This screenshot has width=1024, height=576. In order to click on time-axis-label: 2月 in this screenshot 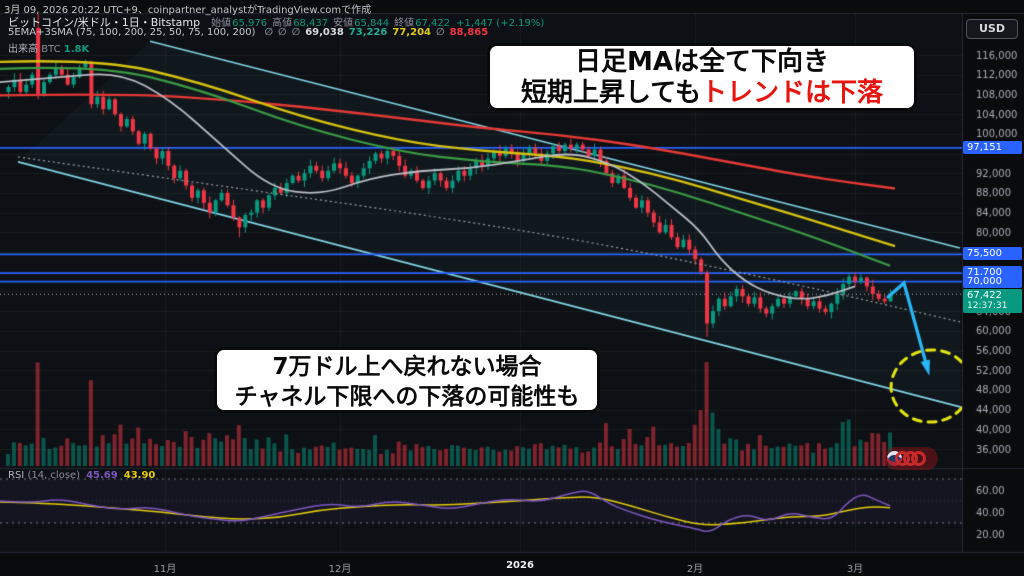, I will do `click(695, 569)`.